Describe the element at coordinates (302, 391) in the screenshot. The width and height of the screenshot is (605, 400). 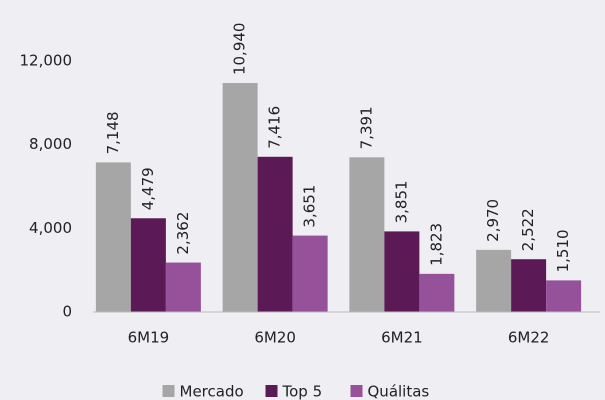
I see `legend-label: Top 5` at that location.